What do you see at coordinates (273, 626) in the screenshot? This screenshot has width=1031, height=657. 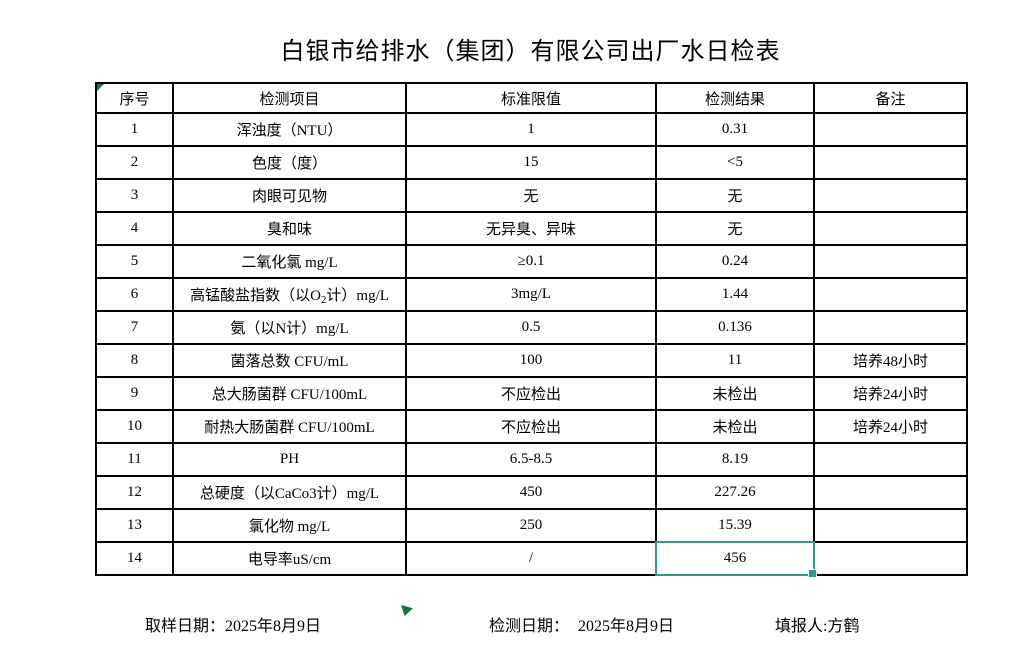 I see `sampling-date-value: 2025年8月9日` at bounding box center [273, 626].